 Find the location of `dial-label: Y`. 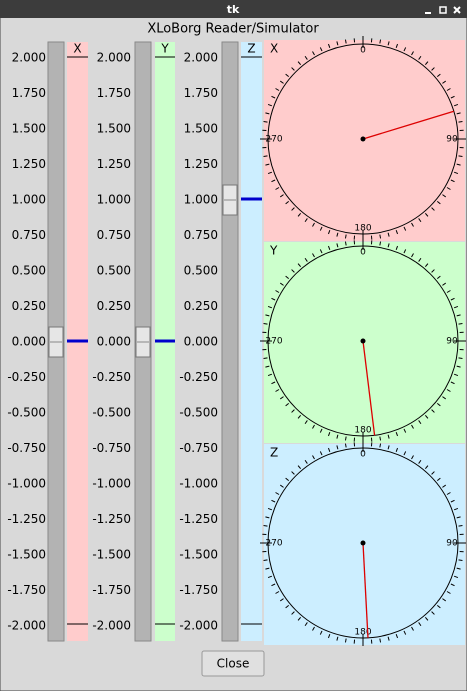

dial-label: Y is located at coordinates (273, 251).